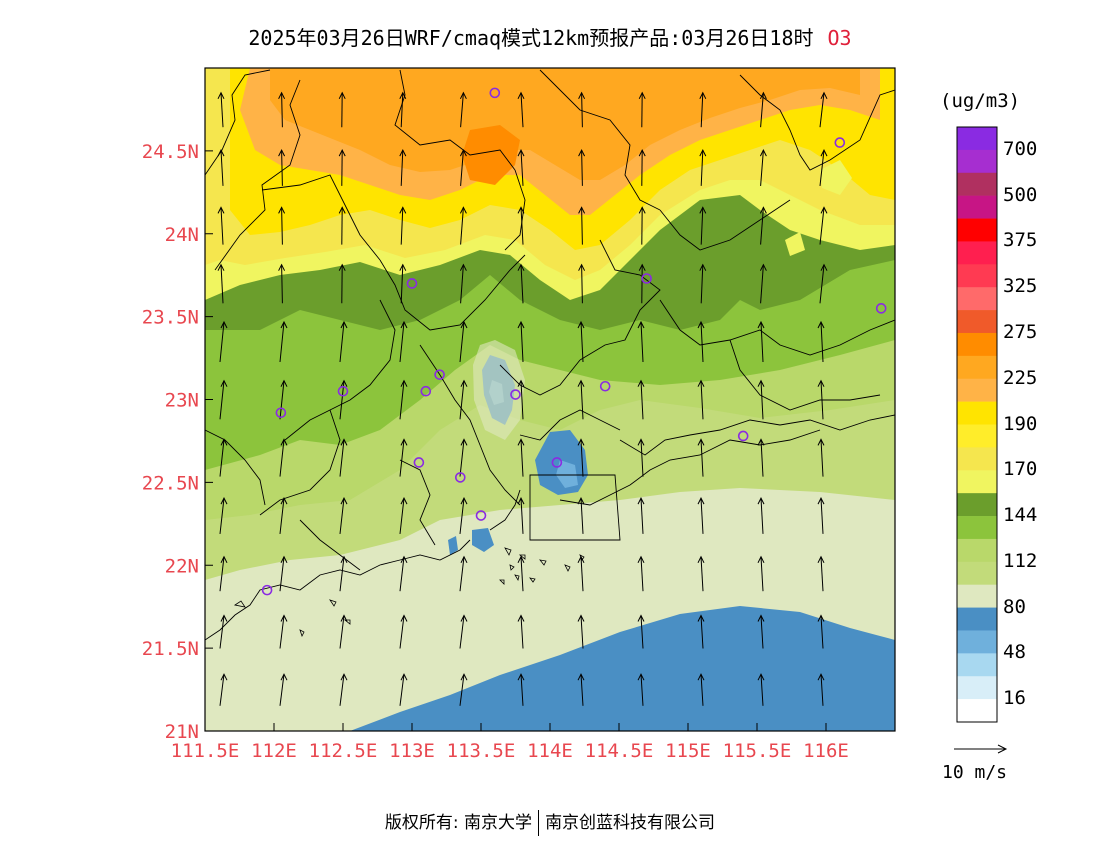 This screenshot has height=850, width=1100. Describe the element at coordinates (1020, 515) in the screenshot. I see `legend-label: 144` at that location.